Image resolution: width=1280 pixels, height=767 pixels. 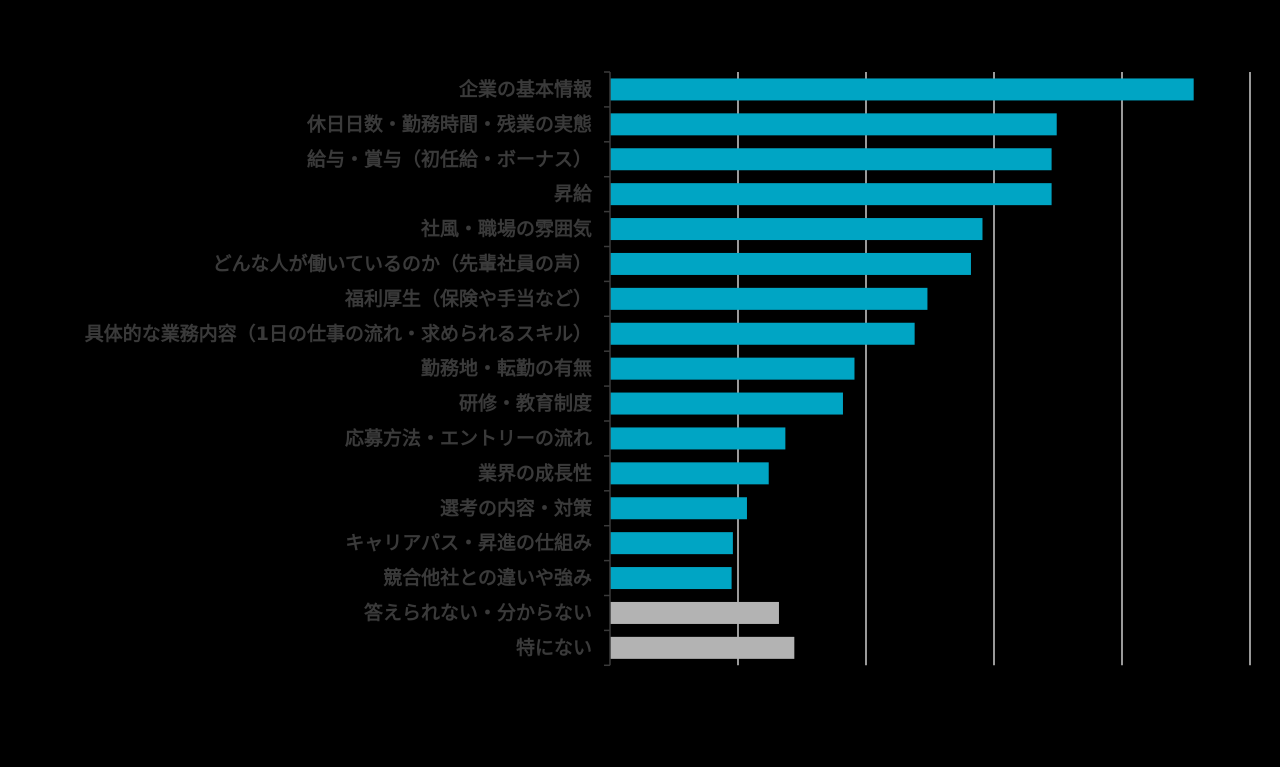 I want to click on category-label: 答えられない・分からない, so click(x=478, y=612).